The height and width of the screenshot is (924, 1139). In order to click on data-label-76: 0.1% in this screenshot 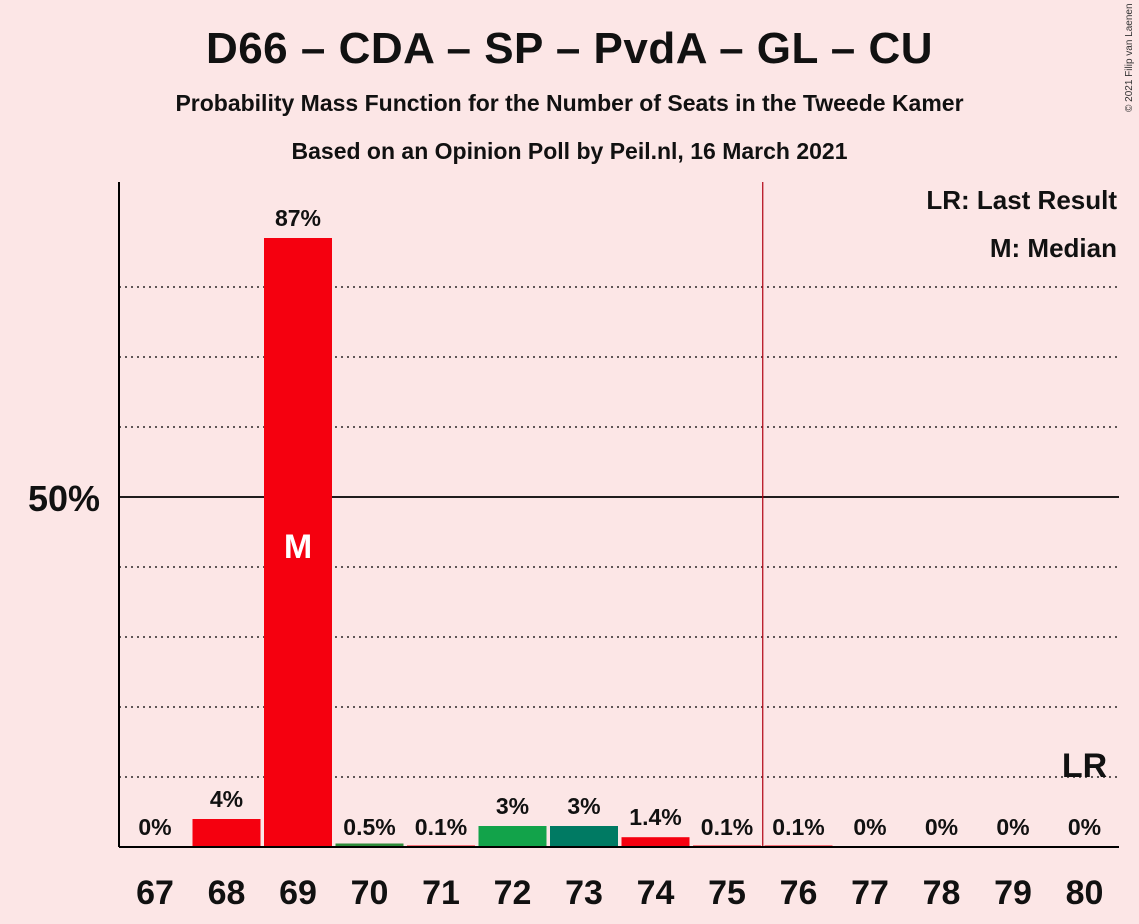, I will do `click(798, 827)`.